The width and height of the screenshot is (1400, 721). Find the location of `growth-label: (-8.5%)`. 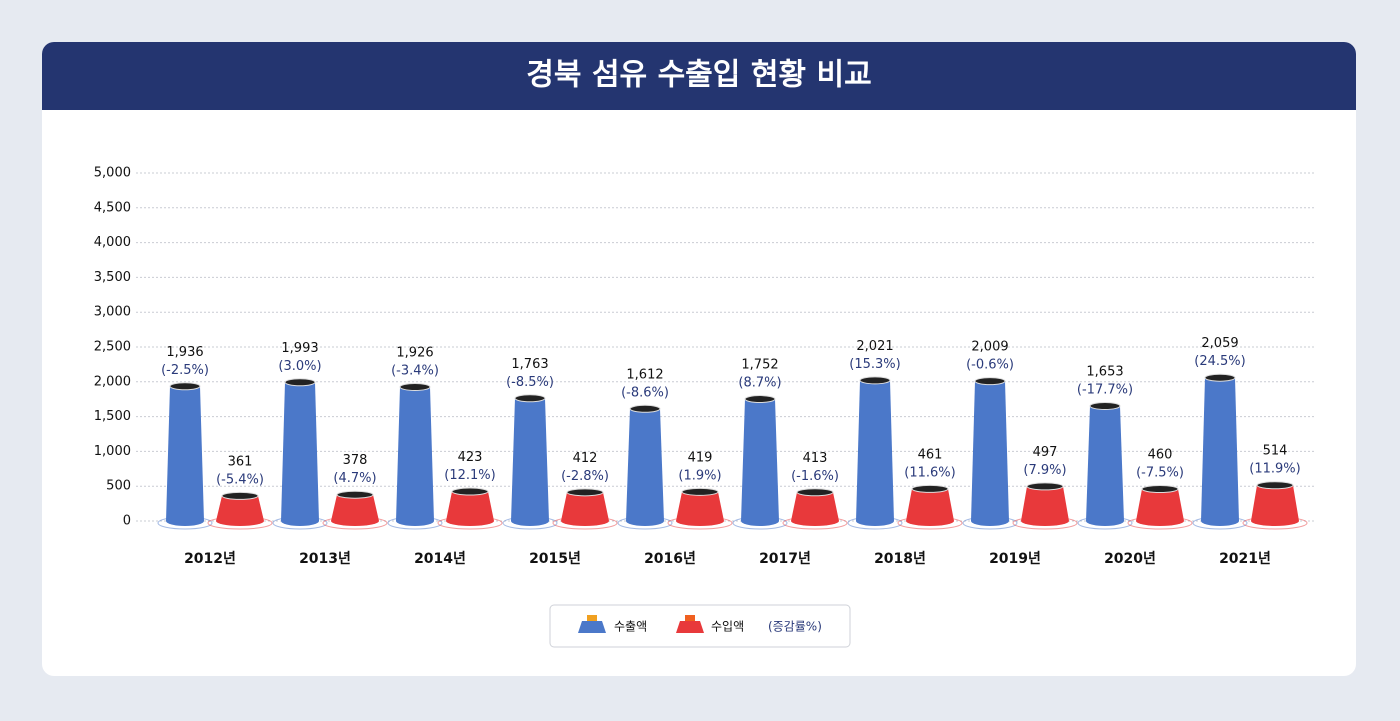

growth-label: (-8.5%) is located at coordinates (530, 382).